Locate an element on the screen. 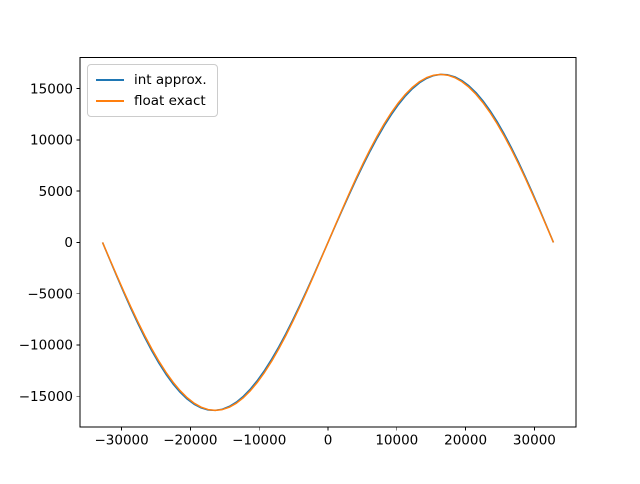  x-tick-label: −20000 is located at coordinates (190, 441).